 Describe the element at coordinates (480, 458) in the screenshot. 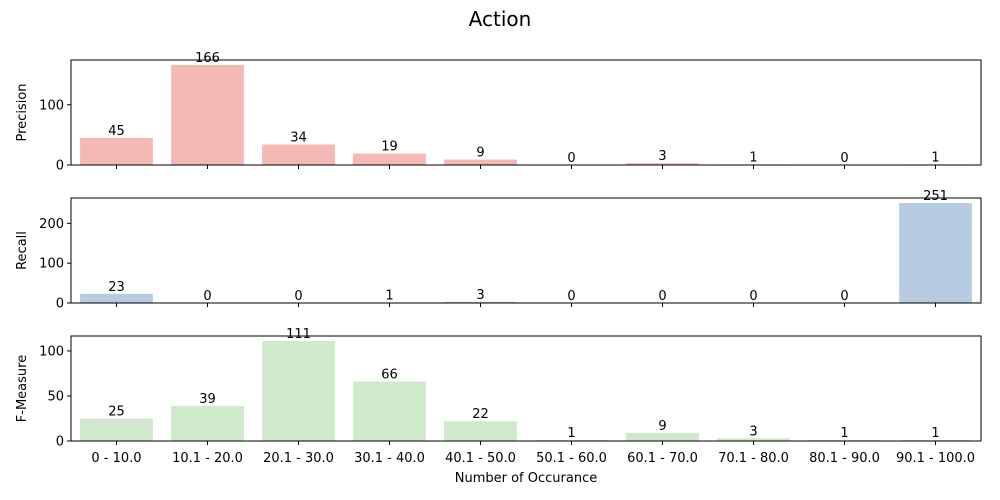

I see `x-tick-label: 40.1 - 50.0` at that location.